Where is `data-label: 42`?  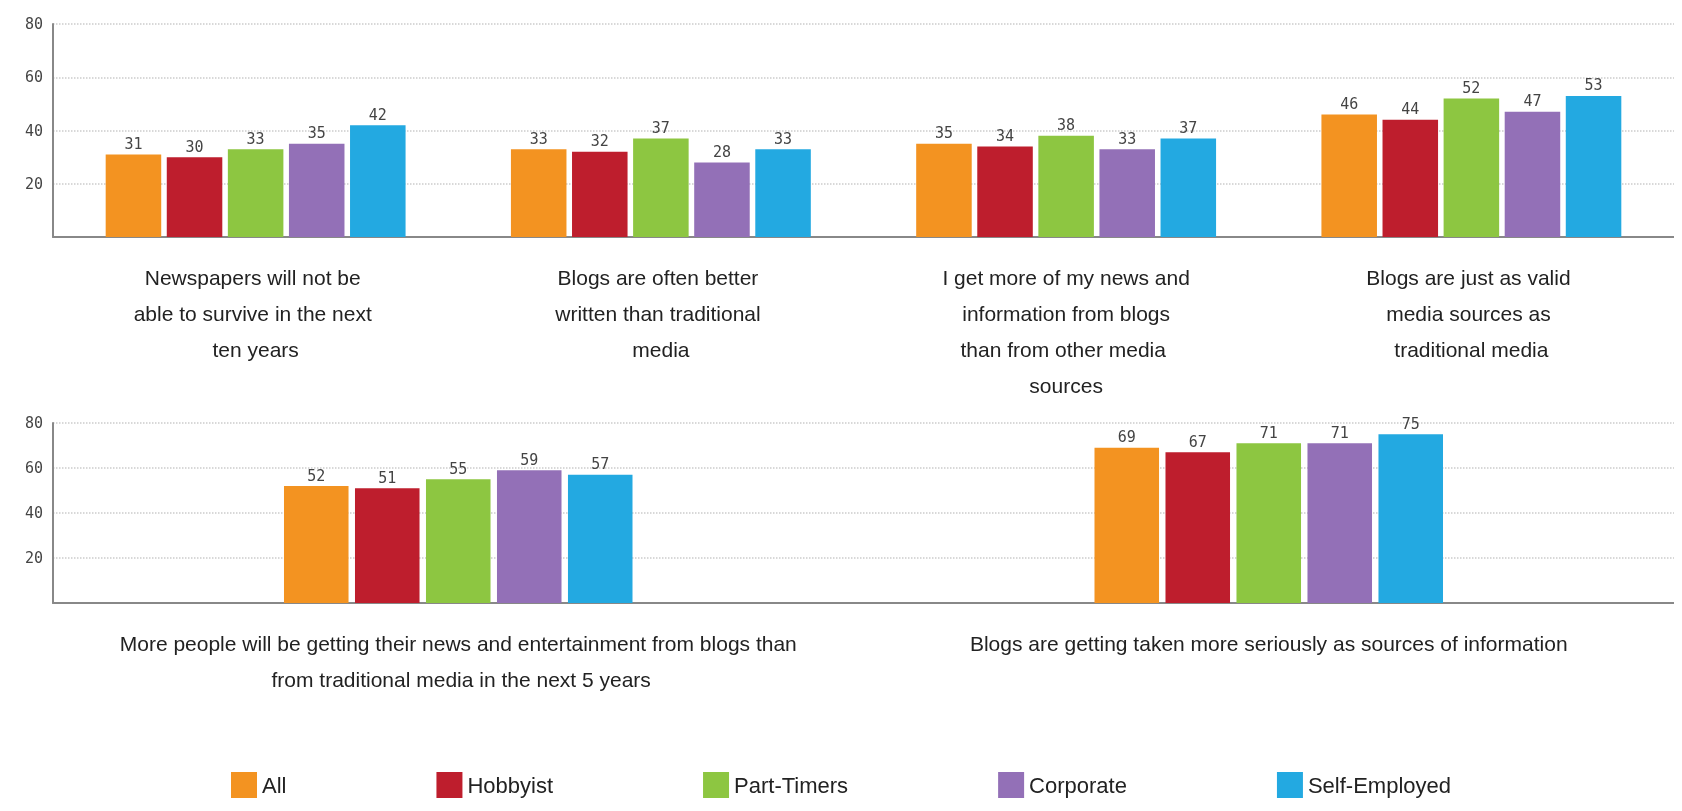 data-label: 42 is located at coordinates (377, 114).